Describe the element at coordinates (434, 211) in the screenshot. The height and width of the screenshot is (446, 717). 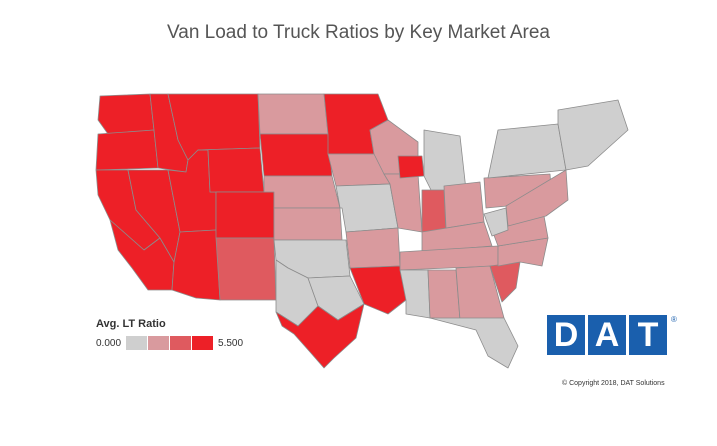
I see `map-region-indiana` at that location.